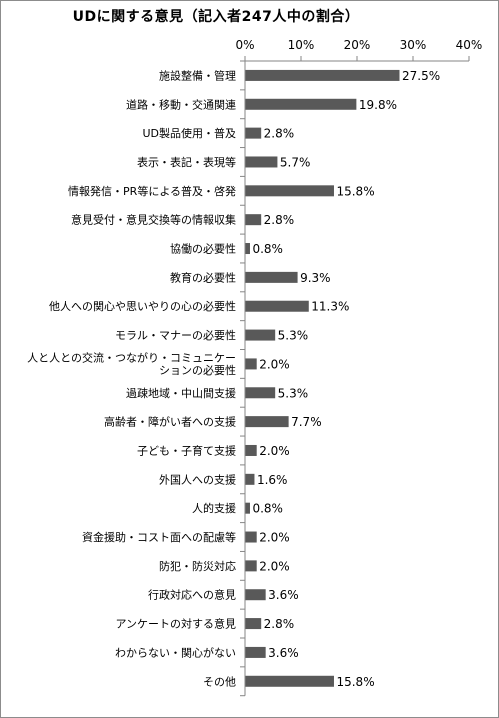 The width and height of the screenshot is (499, 718). Describe the element at coordinates (216, 17) in the screenshot. I see `chart-title: UDに関する意見（記入者247人中の割合）` at that location.